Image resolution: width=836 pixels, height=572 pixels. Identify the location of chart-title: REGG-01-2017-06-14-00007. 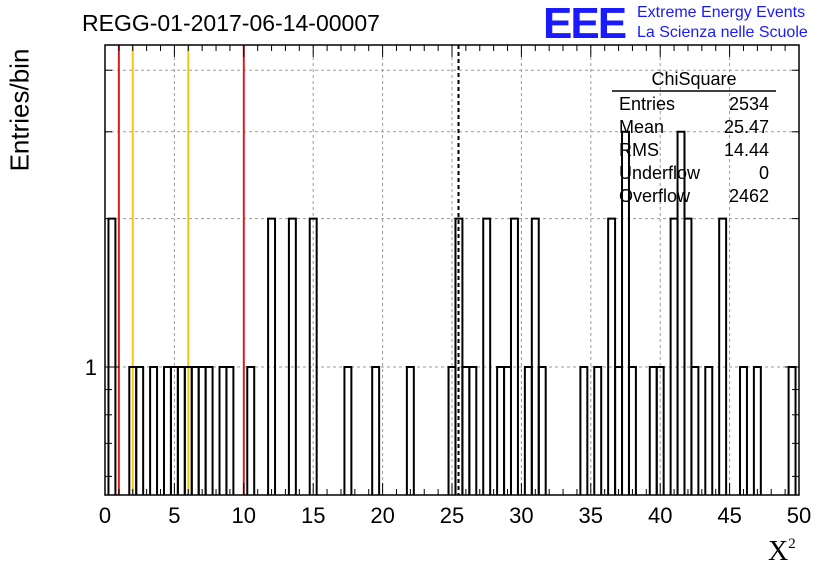
(231, 23).